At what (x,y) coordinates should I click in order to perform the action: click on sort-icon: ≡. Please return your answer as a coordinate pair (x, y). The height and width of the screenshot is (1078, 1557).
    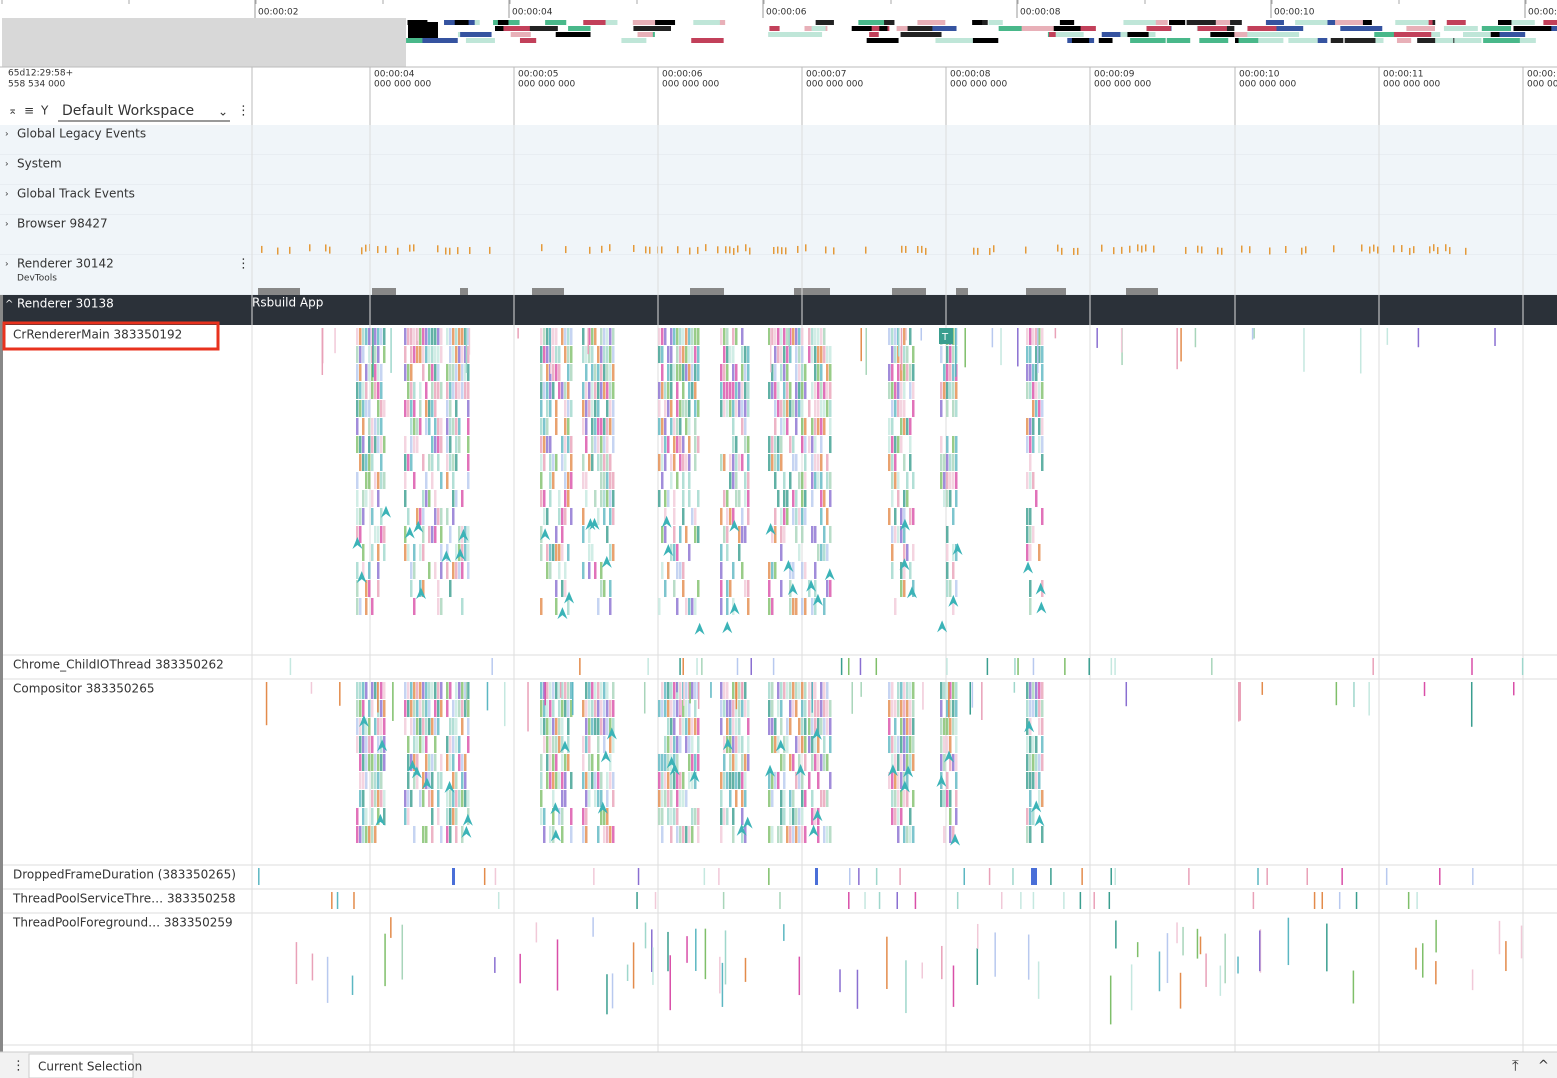
    Looking at the image, I should click on (29, 111).